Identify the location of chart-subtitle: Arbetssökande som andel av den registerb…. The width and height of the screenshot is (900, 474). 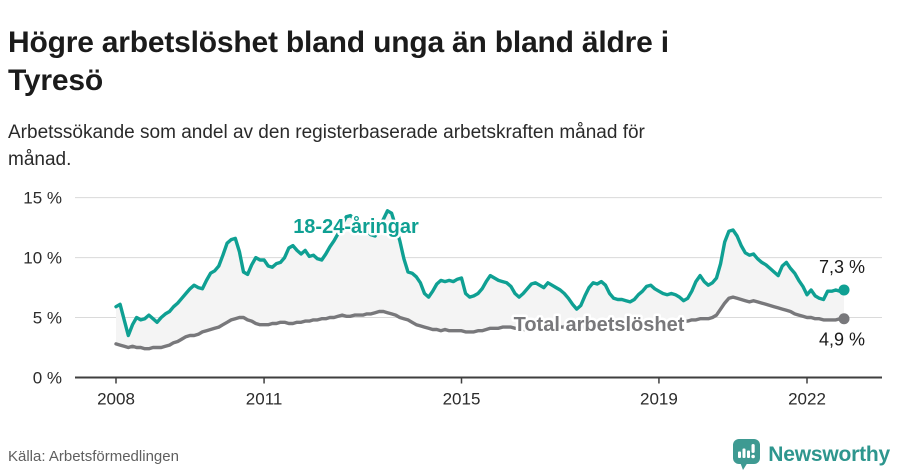
(438, 146).